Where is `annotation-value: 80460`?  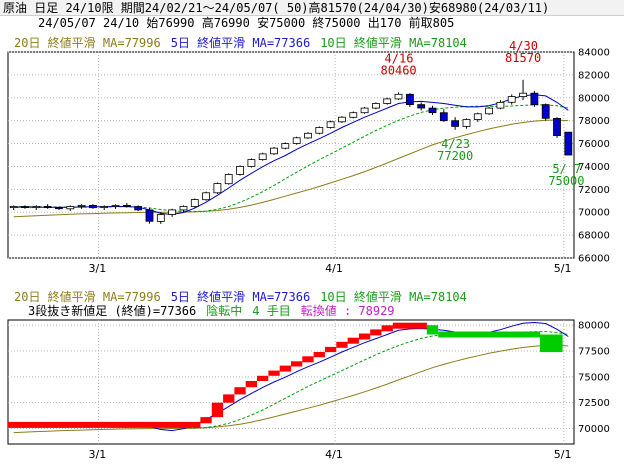 annotation-value: 80460 is located at coordinates (399, 71).